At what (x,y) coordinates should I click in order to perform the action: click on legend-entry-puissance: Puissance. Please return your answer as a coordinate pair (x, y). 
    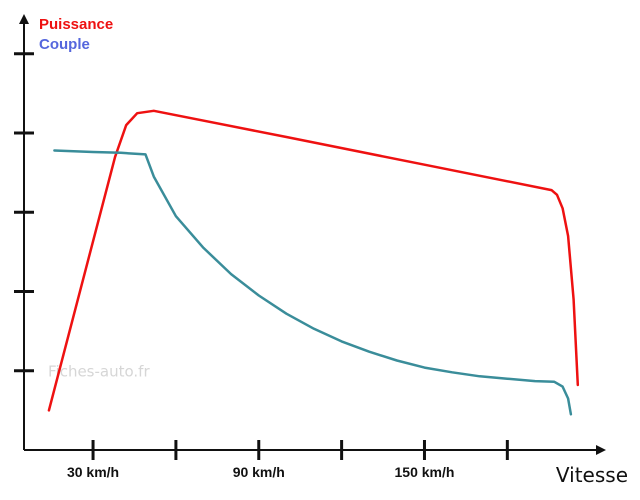
    Looking at the image, I should click on (76, 24).